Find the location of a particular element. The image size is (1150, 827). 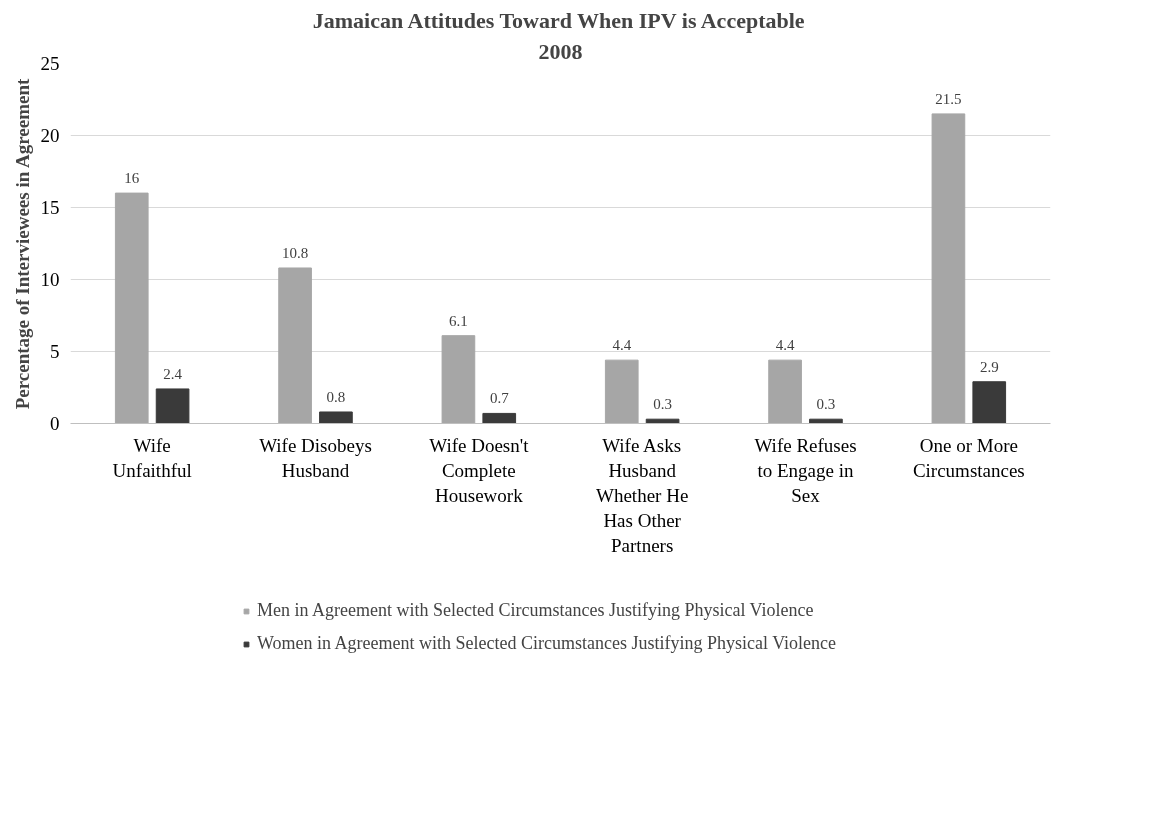

legend-label: Men in Agreement with Selected Circumstances Justifying Physical Violence is located at coordinates (535, 610).